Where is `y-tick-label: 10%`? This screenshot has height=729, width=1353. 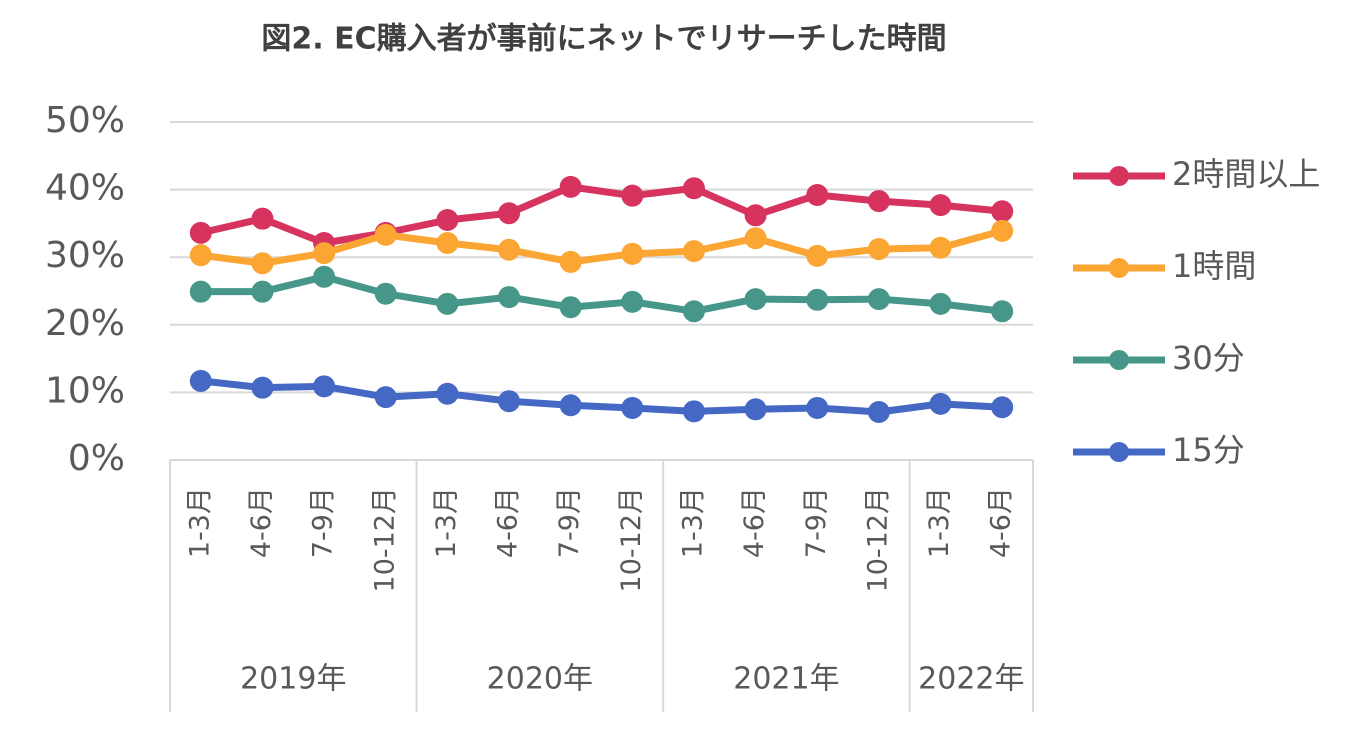
y-tick-label: 10% is located at coordinates (85, 390).